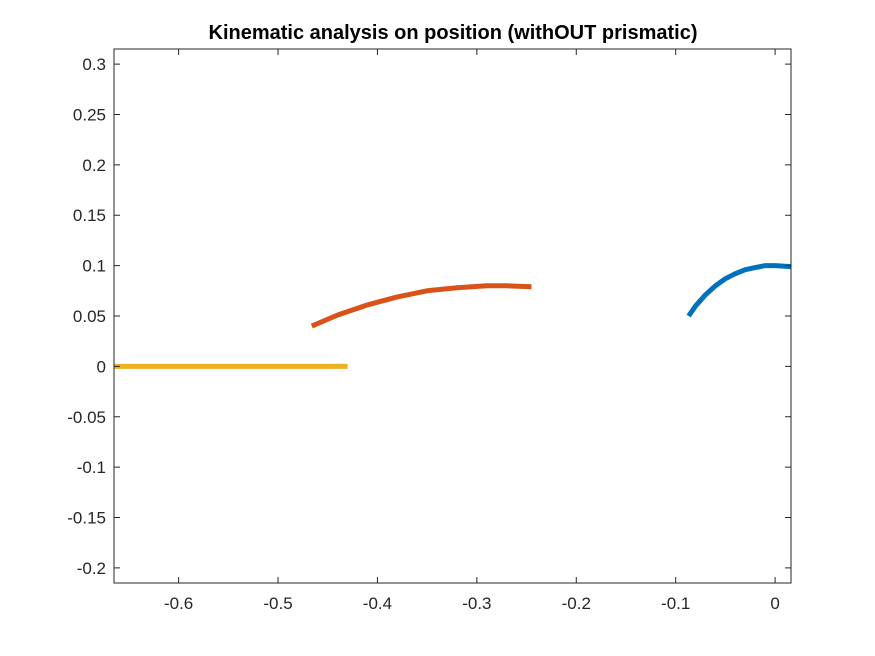  What do you see at coordinates (576, 603) in the screenshot?
I see `x-tick-label: -0.2` at bounding box center [576, 603].